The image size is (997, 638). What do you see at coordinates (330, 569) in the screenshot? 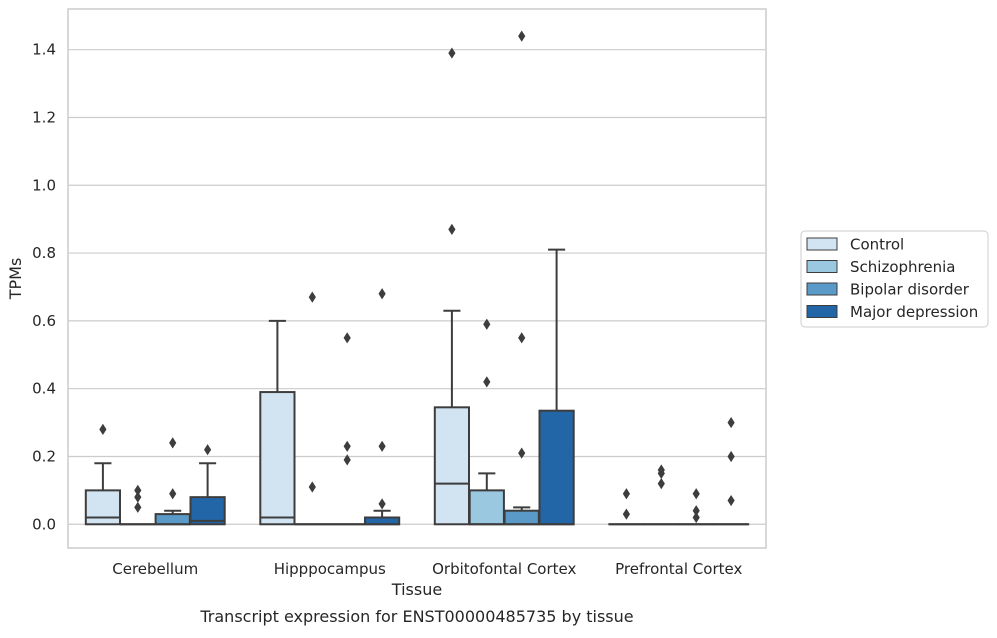
I see `x-tick-label: Hipppocampus` at bounding box center [330, 569].